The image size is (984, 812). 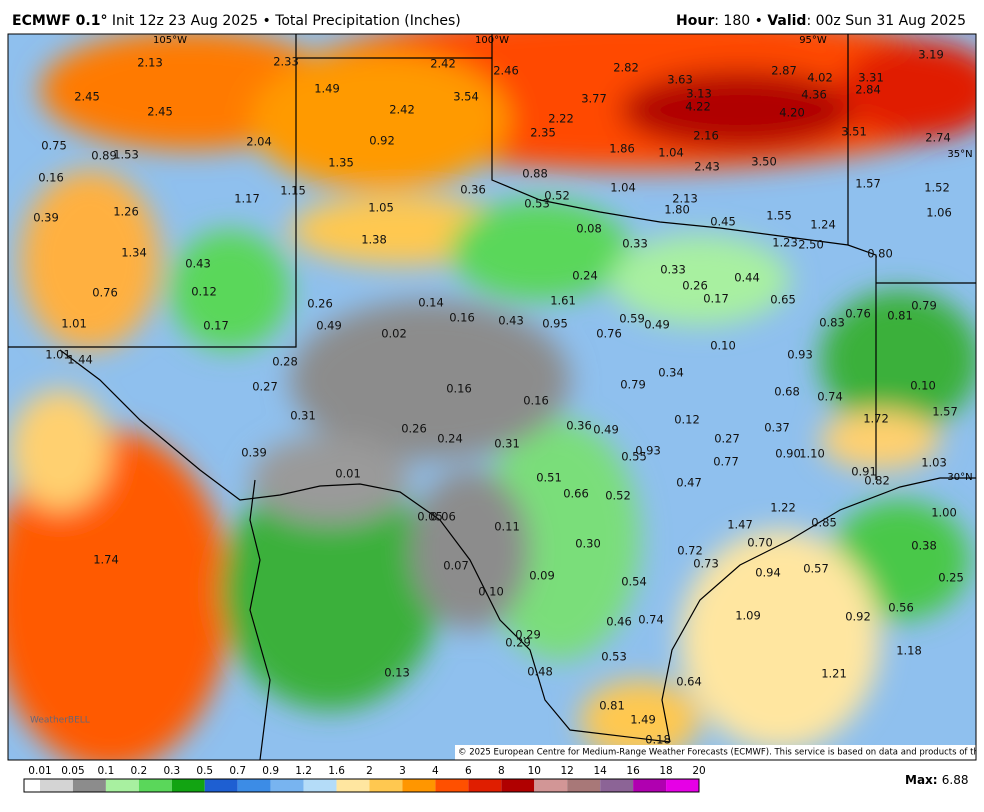 I want to click on point-label: 0.44, so click(x=747, y=278).